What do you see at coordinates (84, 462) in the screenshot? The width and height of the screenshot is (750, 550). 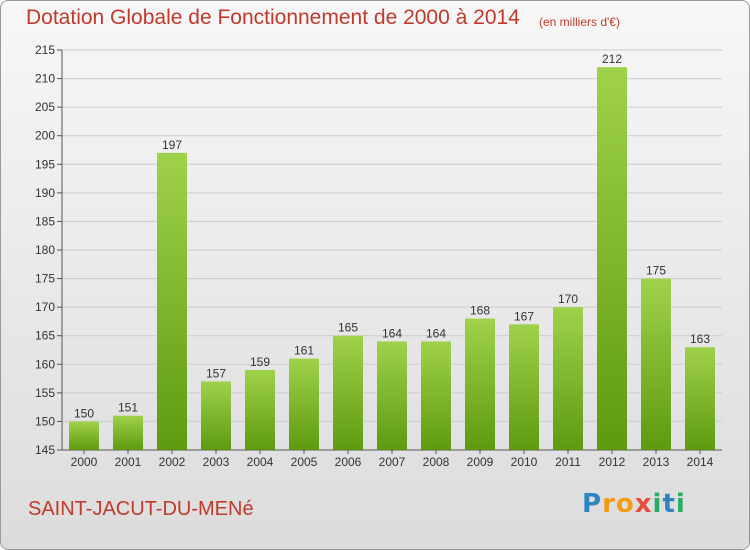 I see `x-tick-label-2000: 2000` at bounding box center [84, 462].